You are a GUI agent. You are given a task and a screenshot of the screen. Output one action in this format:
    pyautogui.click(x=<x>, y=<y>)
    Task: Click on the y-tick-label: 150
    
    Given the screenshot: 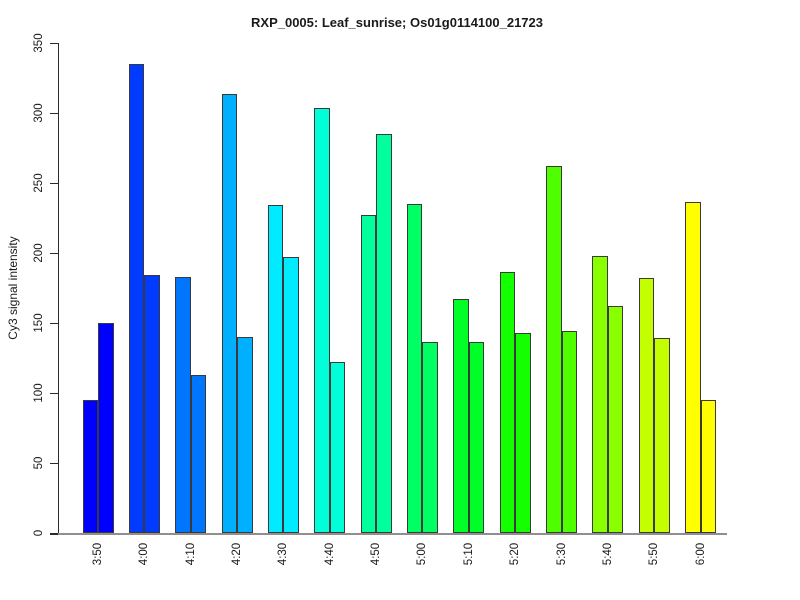 What is the action you would take?
    pyautogui.click(x=39, y=323)
    